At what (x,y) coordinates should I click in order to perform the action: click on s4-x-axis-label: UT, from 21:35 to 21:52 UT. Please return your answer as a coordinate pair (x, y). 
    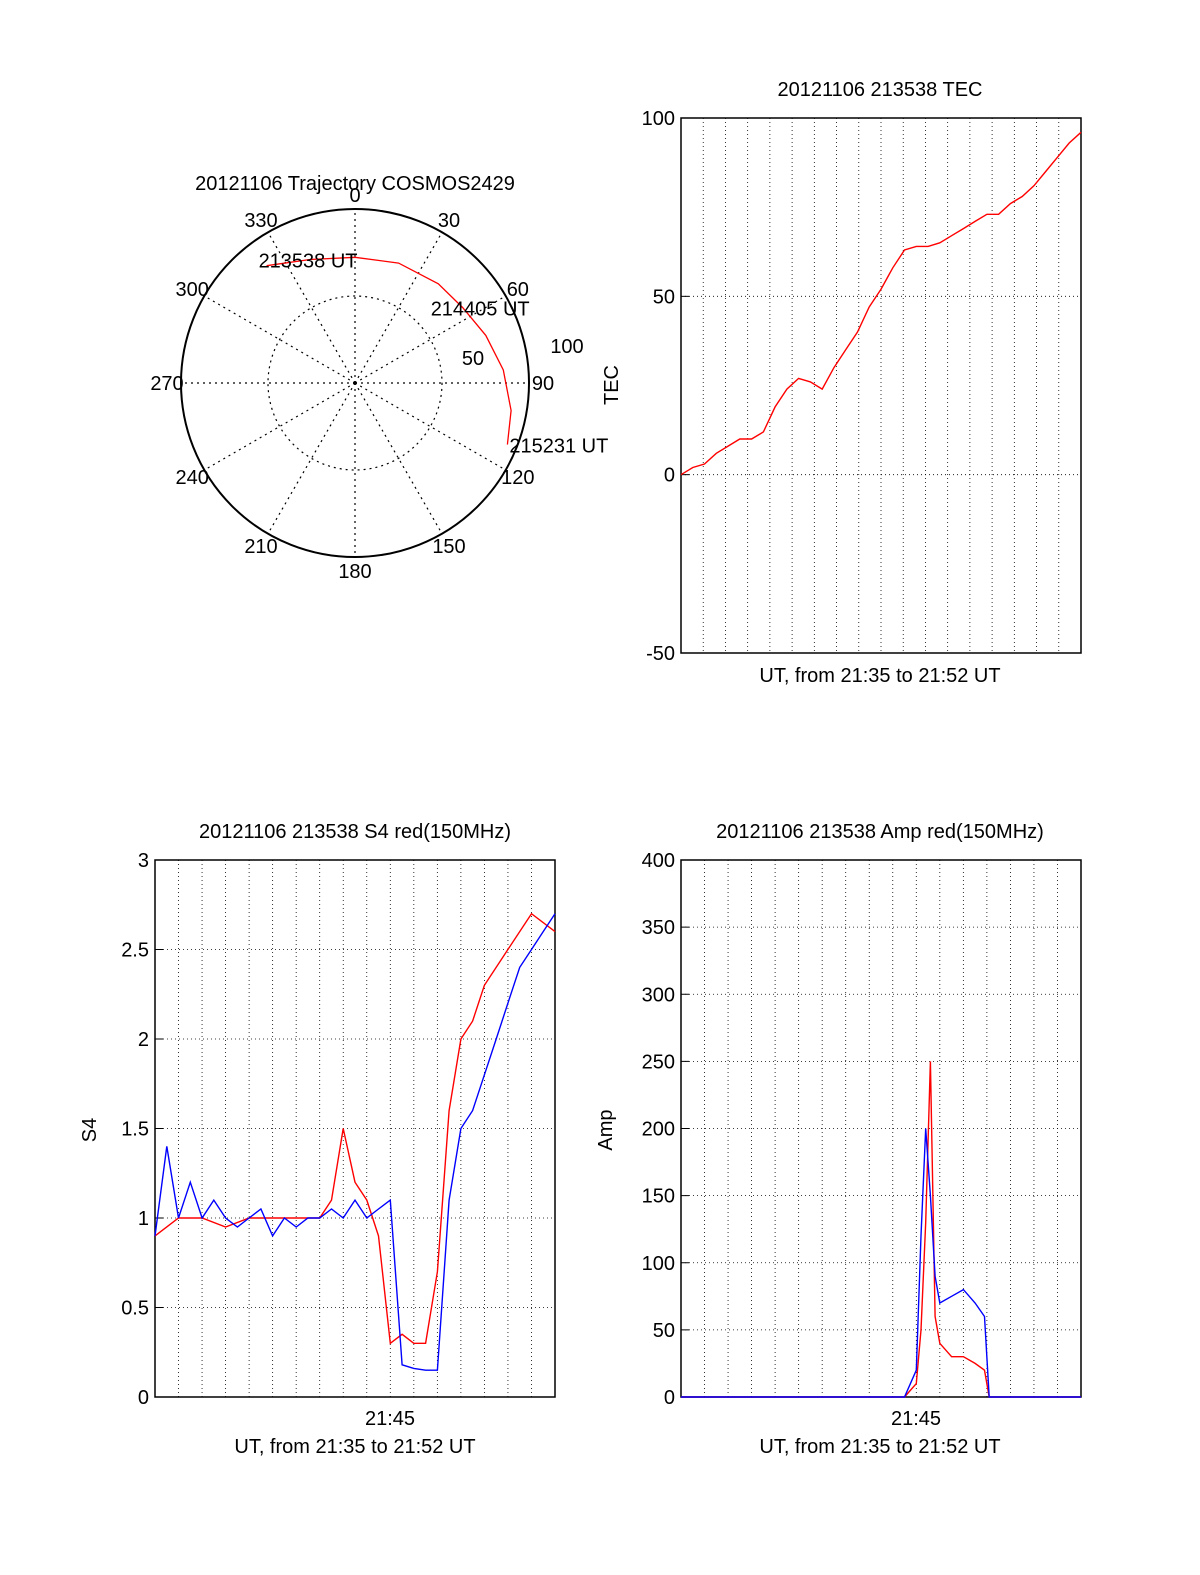
    Looking at the image, I should click on (354, 1447).